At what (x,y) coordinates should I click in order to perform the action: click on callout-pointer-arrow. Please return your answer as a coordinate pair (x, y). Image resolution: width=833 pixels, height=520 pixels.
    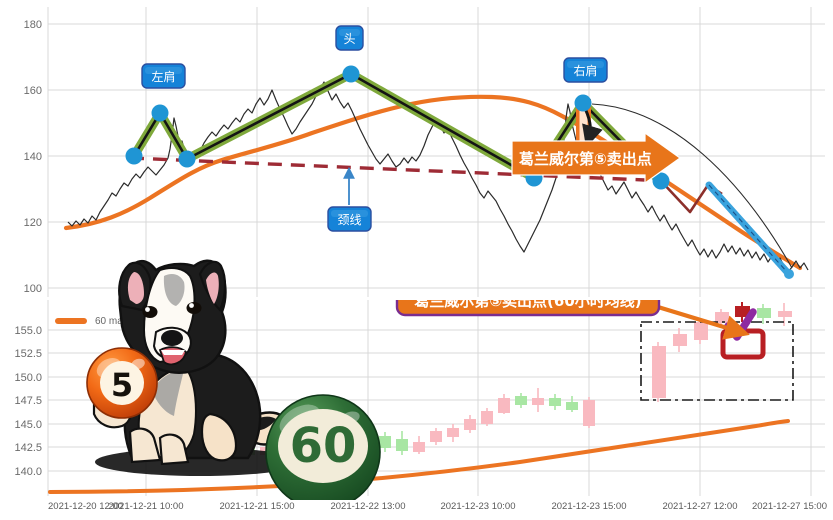
    Looking at the image, I should click on (703, 322).